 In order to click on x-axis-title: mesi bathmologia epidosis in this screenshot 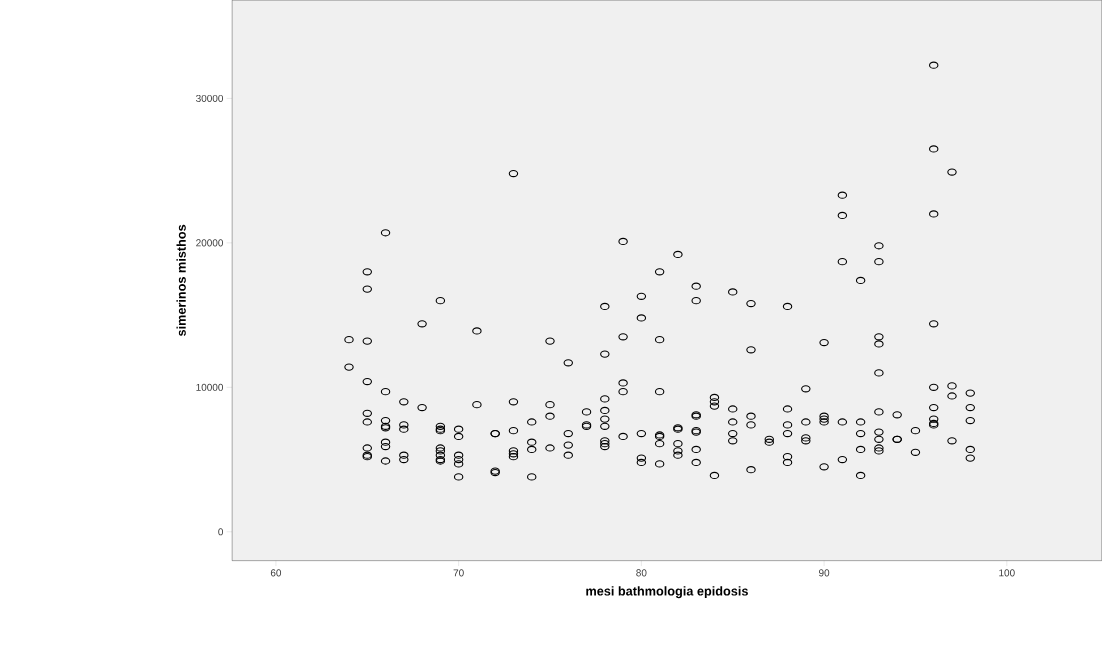, I will do `click(667, 592)`.